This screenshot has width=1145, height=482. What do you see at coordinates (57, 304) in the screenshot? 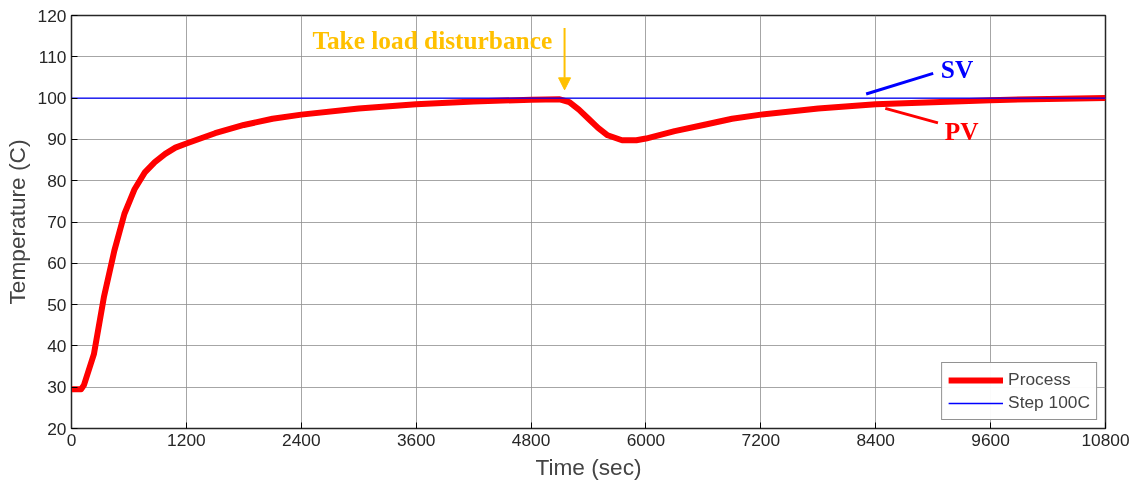
I see `y-tick-label: 50` at bounding box center [57, 304].